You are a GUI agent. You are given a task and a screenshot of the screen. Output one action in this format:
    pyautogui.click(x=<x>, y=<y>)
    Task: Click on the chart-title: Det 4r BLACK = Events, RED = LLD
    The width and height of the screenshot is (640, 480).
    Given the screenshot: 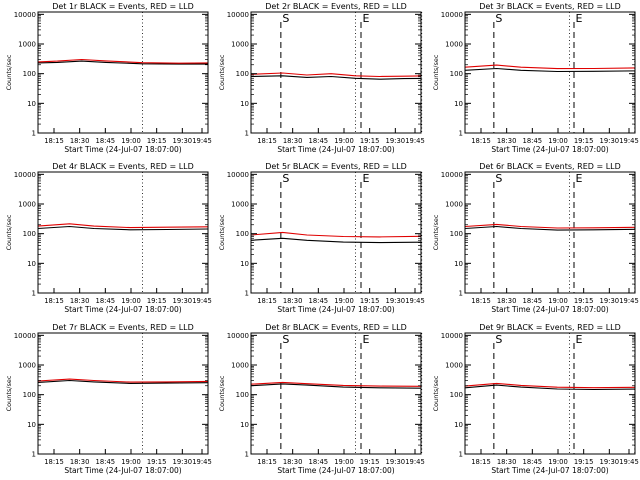 What is the action you would take?
    pyautogui.click(x=123, y=166)
    